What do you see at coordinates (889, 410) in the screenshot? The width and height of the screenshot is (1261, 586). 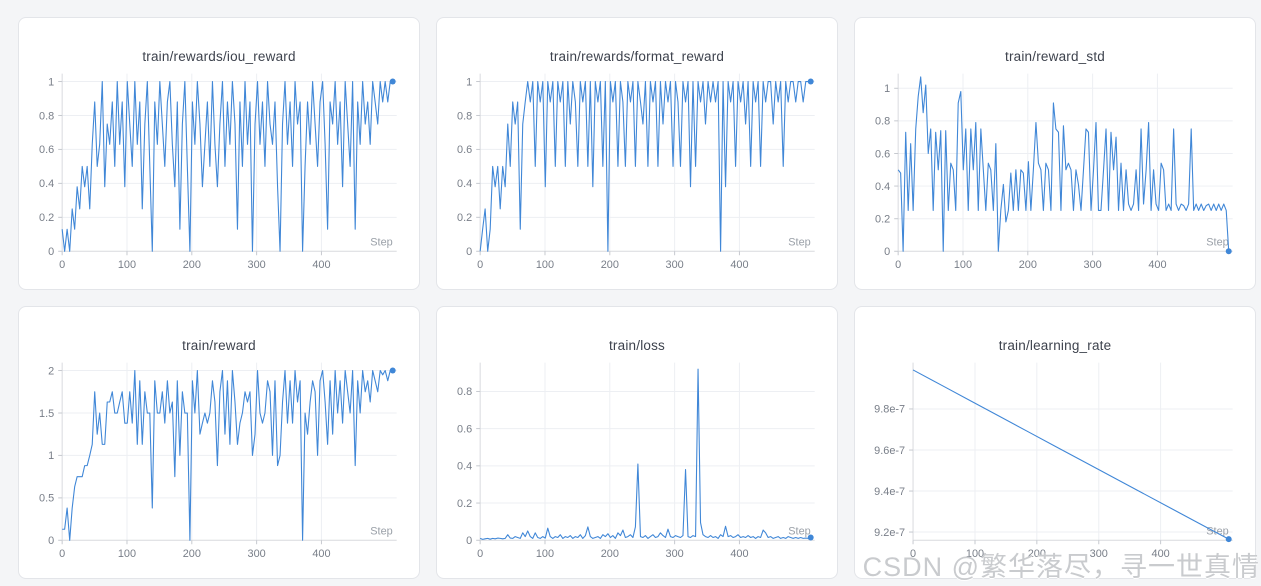 I see `svg-text: 9.8e-7` at bounding box center [889, 410].